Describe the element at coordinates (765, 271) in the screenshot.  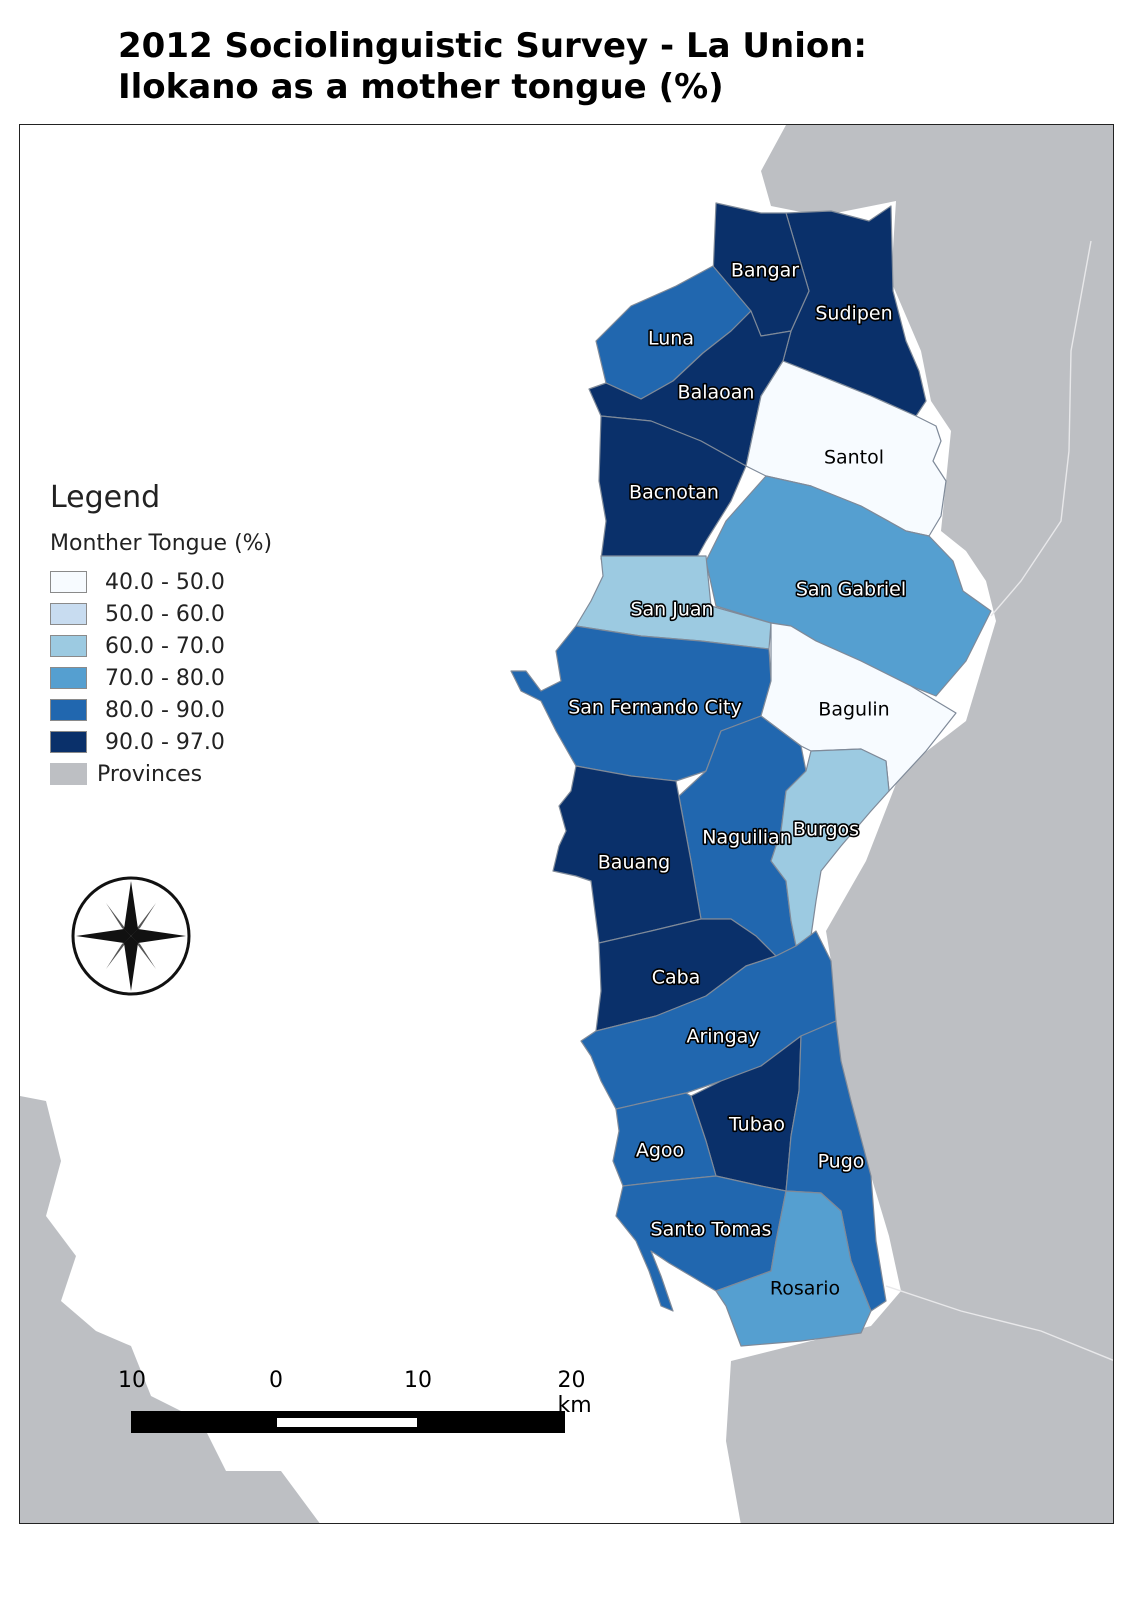
I see `label-bangar: Bangar` at that location.